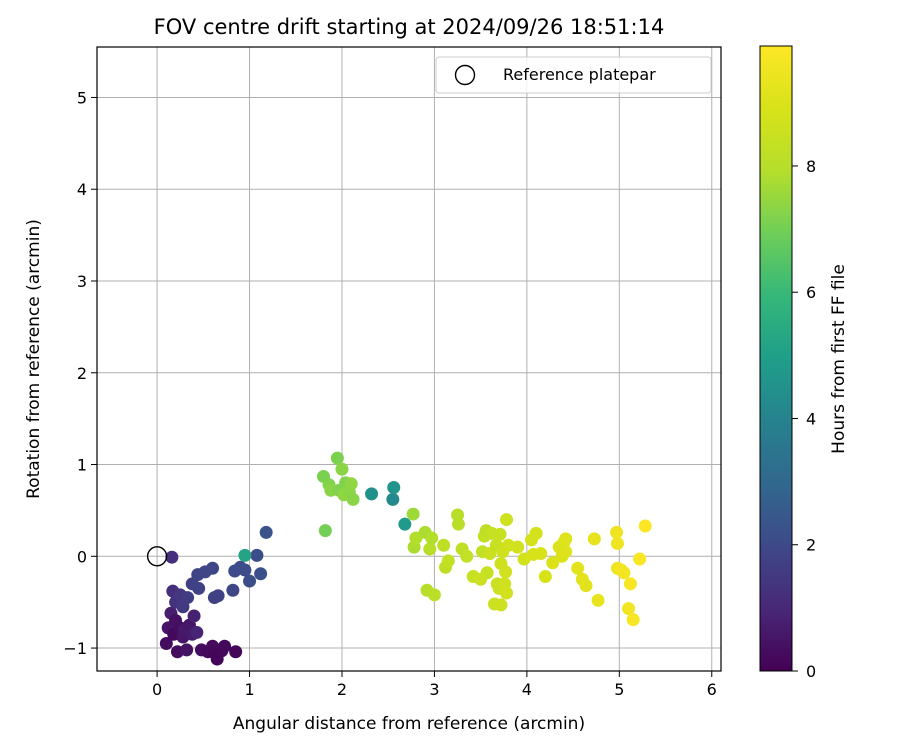 This screenshot has width=900, height=750. What do you see at coordinates (249, 689) in the screenshot?
I see `x-tick-label: 1` at bounding box center [249, 689].